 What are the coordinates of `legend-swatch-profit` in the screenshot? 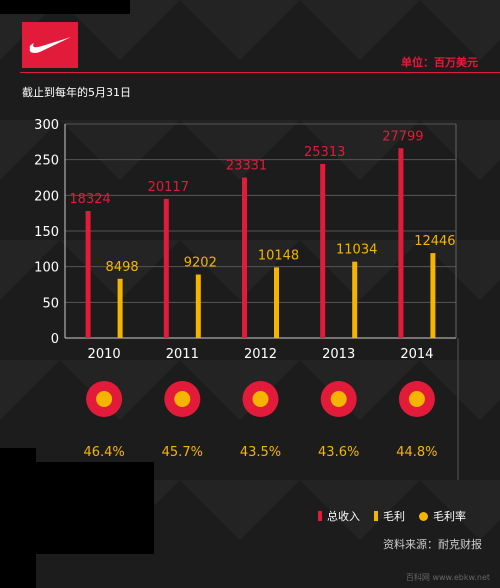 It's located at (376, 516).